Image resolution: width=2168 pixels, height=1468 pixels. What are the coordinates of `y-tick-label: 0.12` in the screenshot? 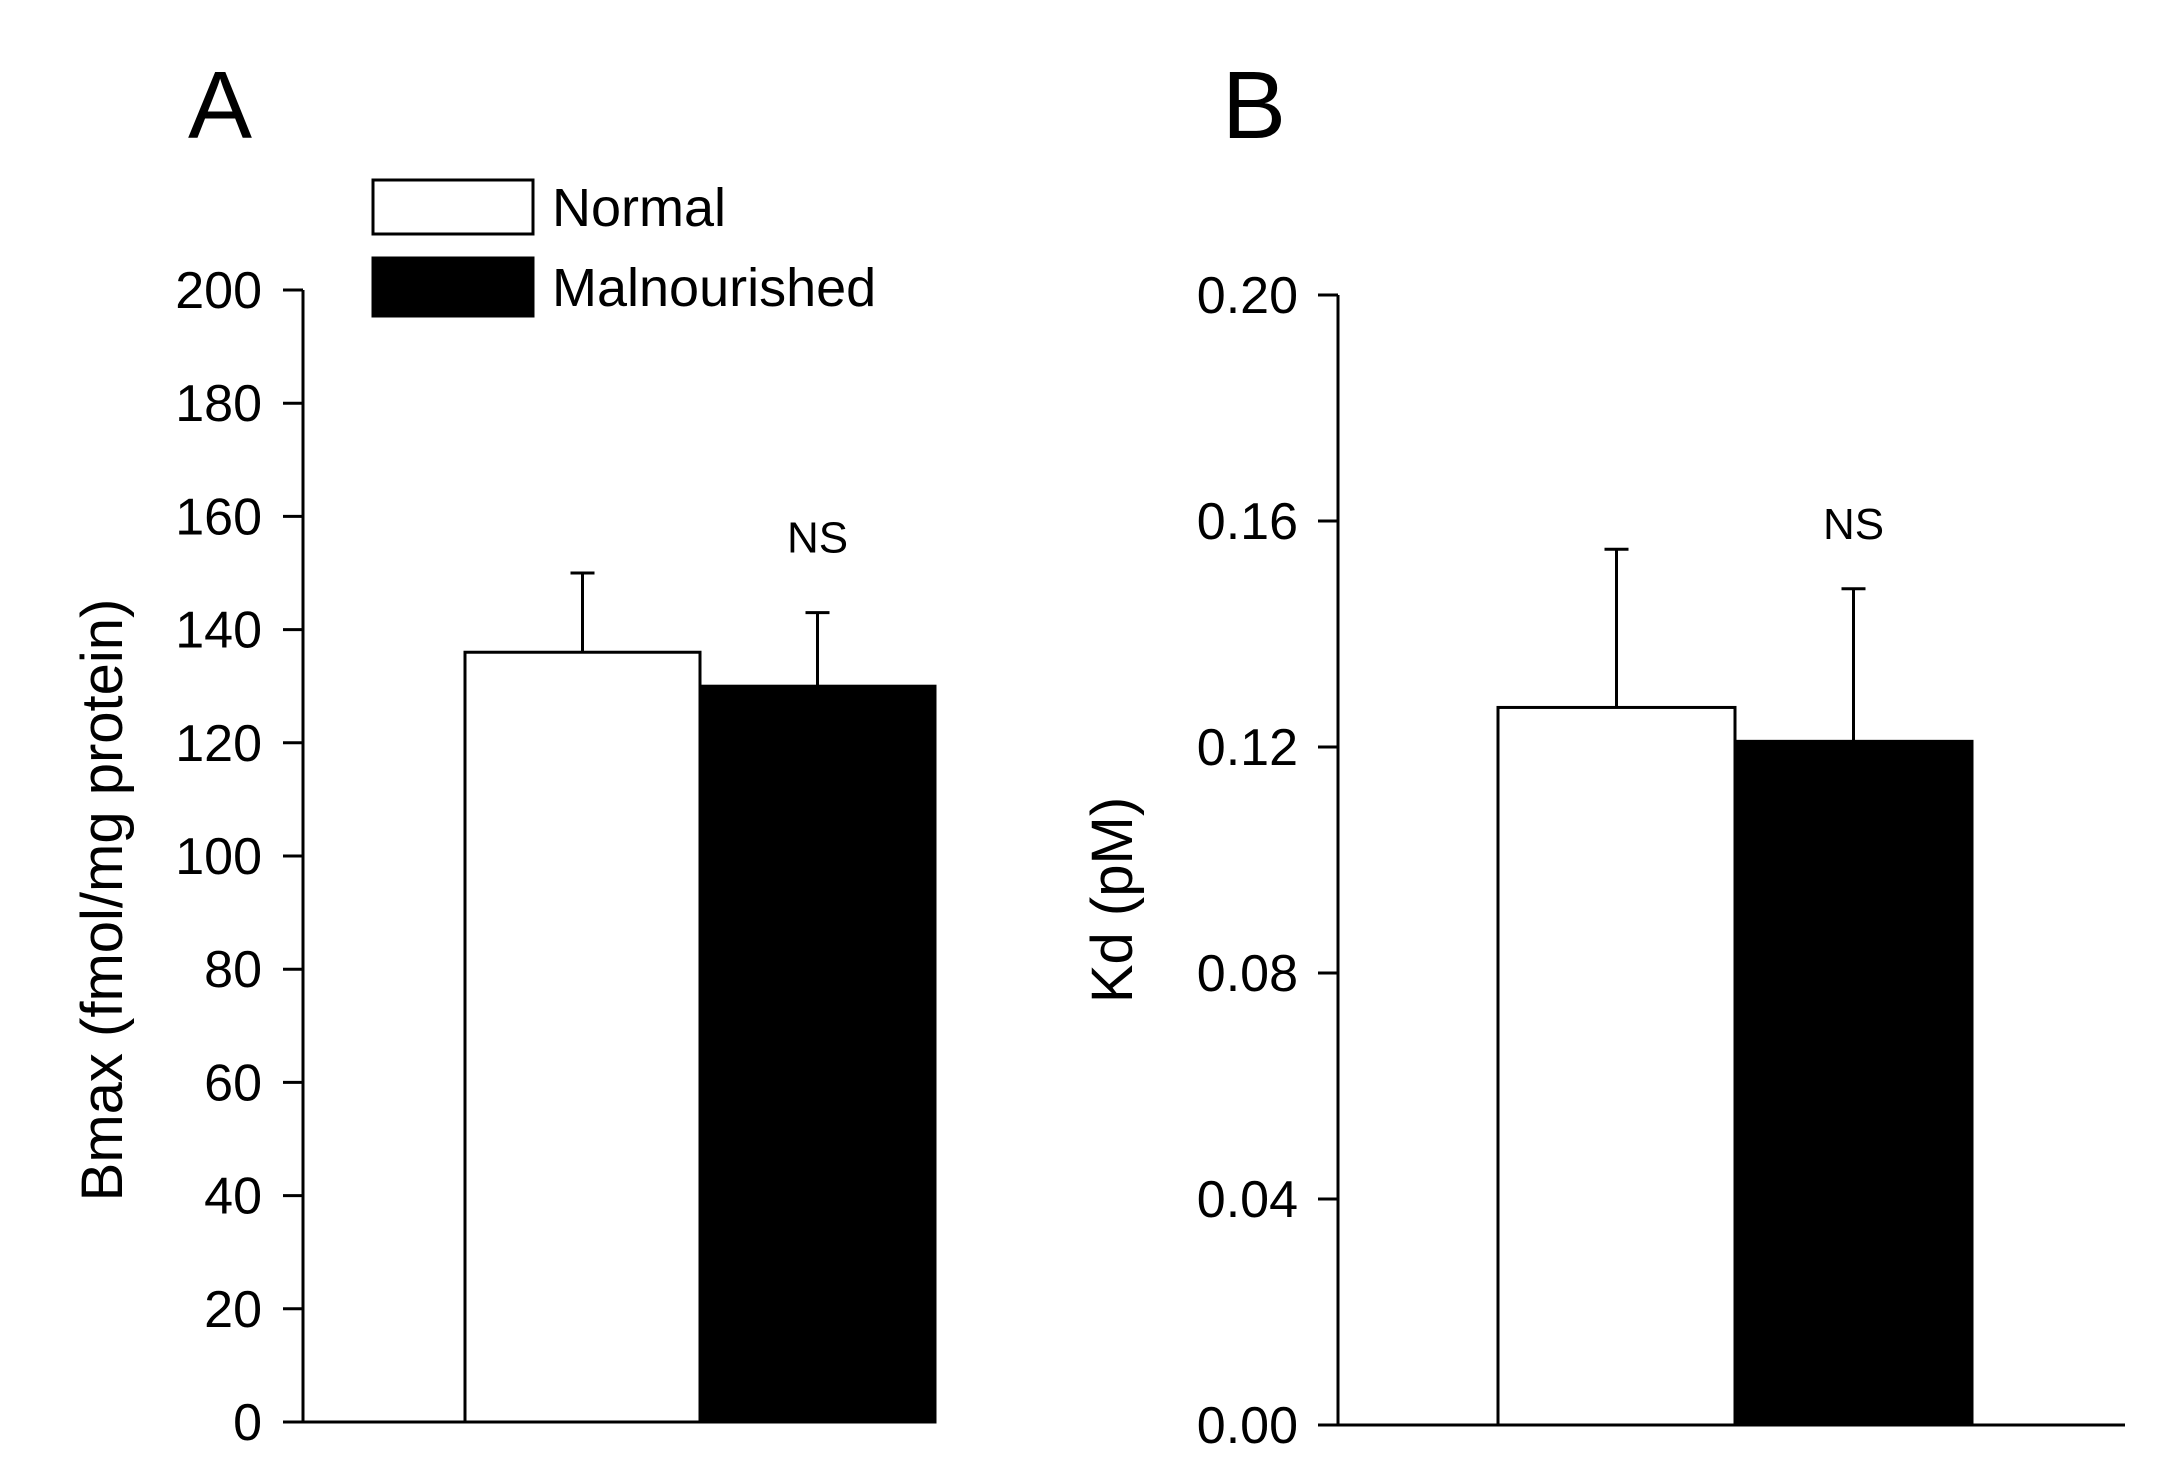 It's located at (1247, 748).